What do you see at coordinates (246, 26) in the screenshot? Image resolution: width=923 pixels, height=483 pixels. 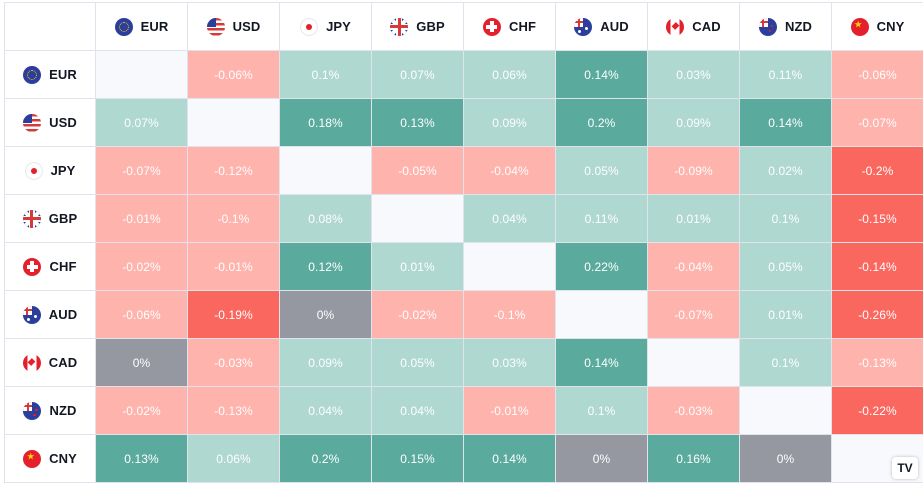 I see `column-header-label: USD` at bounding box center [246, 26].